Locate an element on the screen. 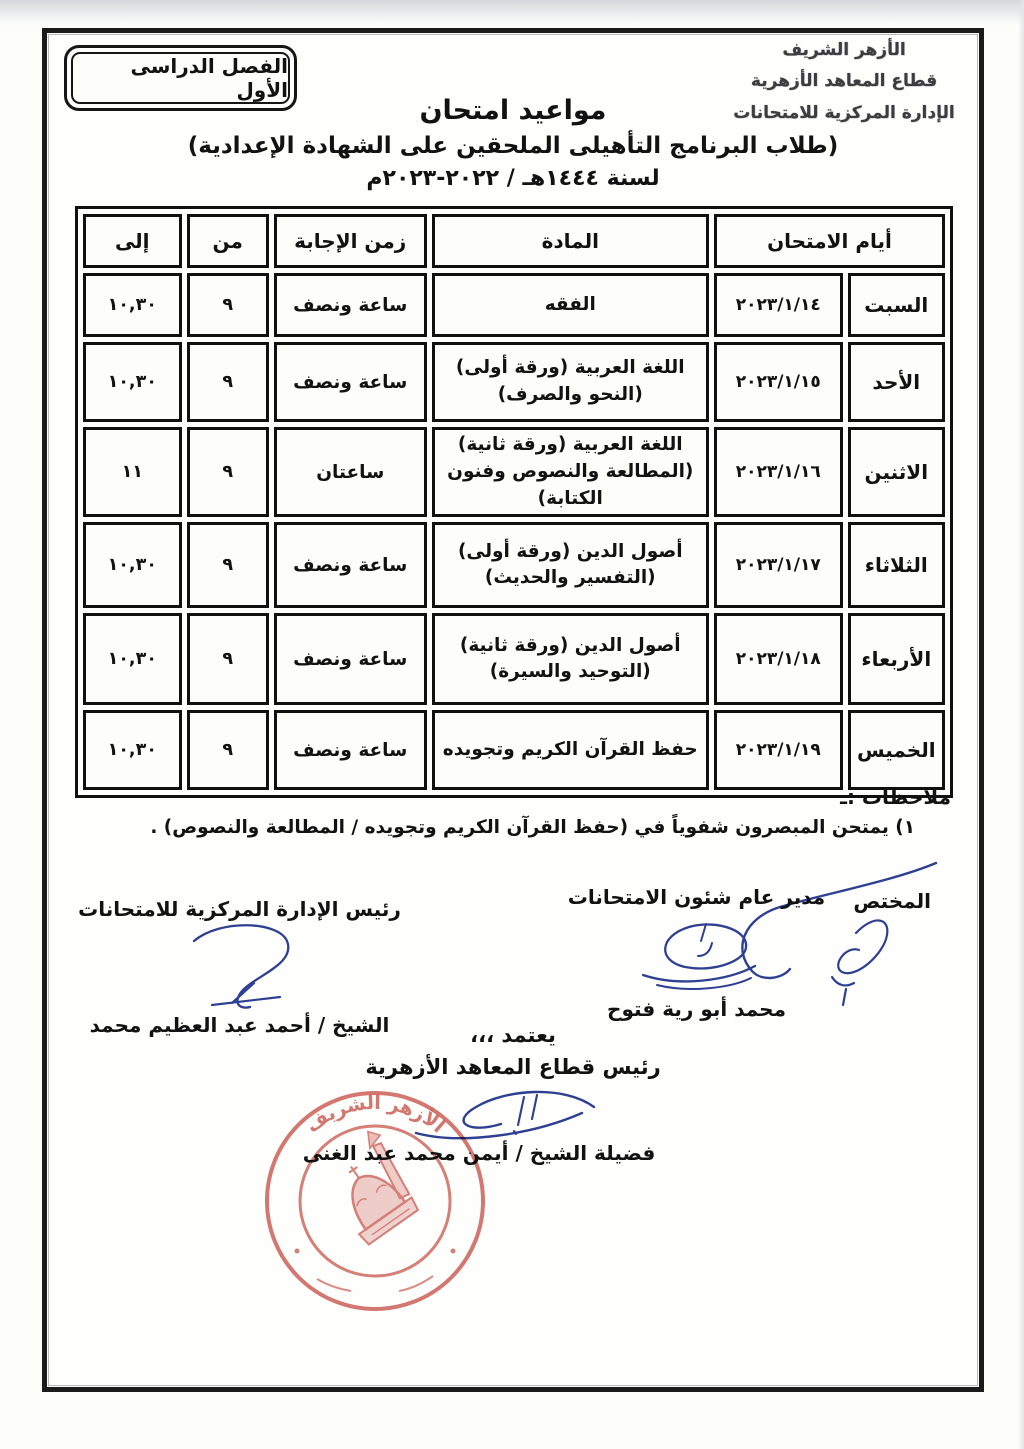 The image size is (1024, 1449). letterhead-line2: قطاع المعاهد الأزهرية is located at coordinates (844, 81).